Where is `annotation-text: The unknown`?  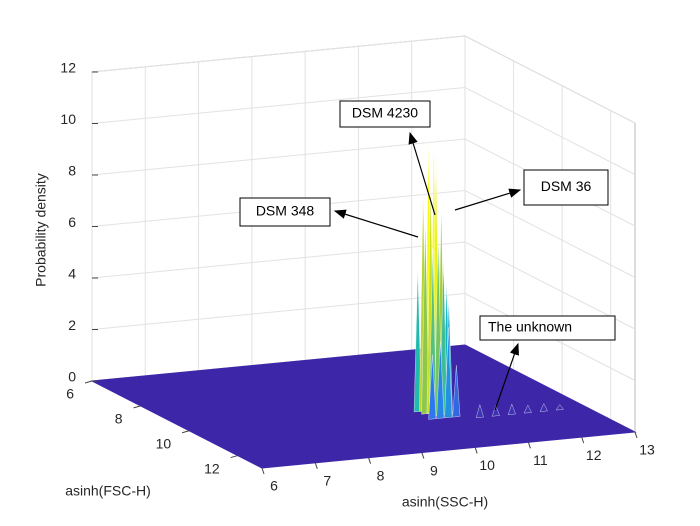
annotation-text: The unknown is located at coordinates (530, 327).